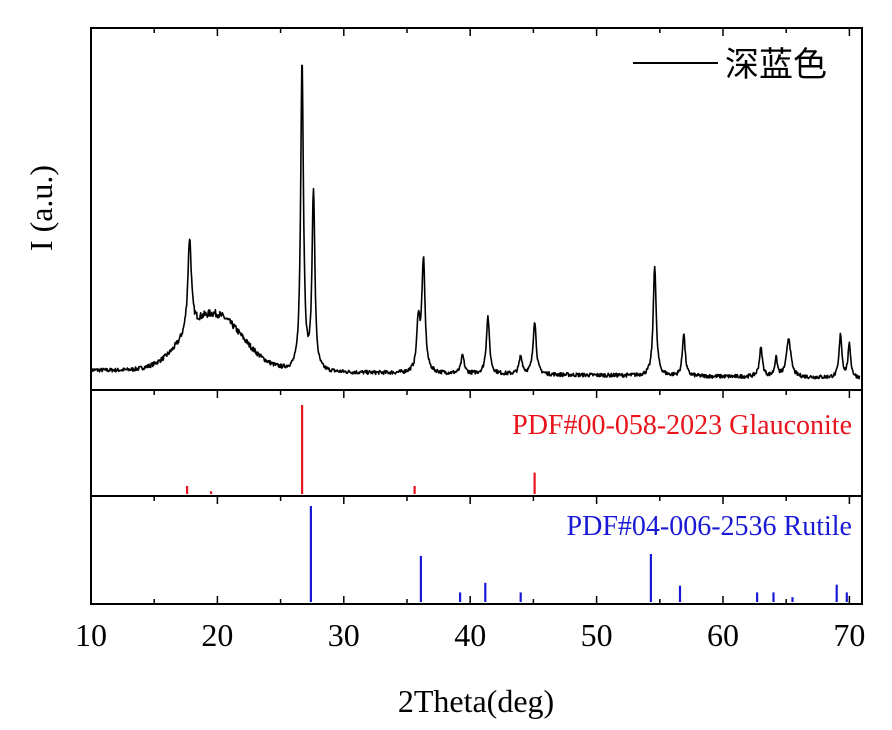 The image size is (892, 730). I want to click on x-tick-label: 20, so click(217, 635).